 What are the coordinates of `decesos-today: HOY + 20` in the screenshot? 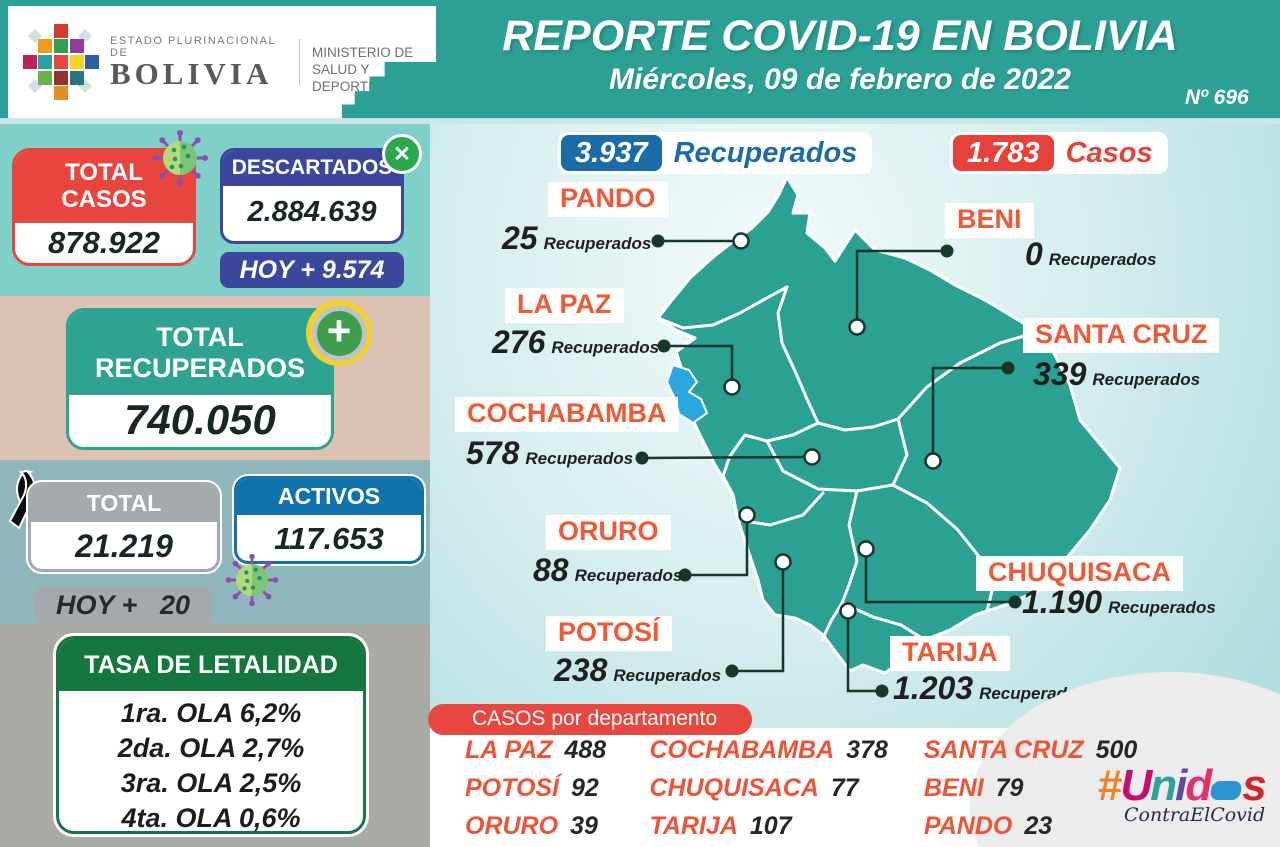 It's located at (123, 605).